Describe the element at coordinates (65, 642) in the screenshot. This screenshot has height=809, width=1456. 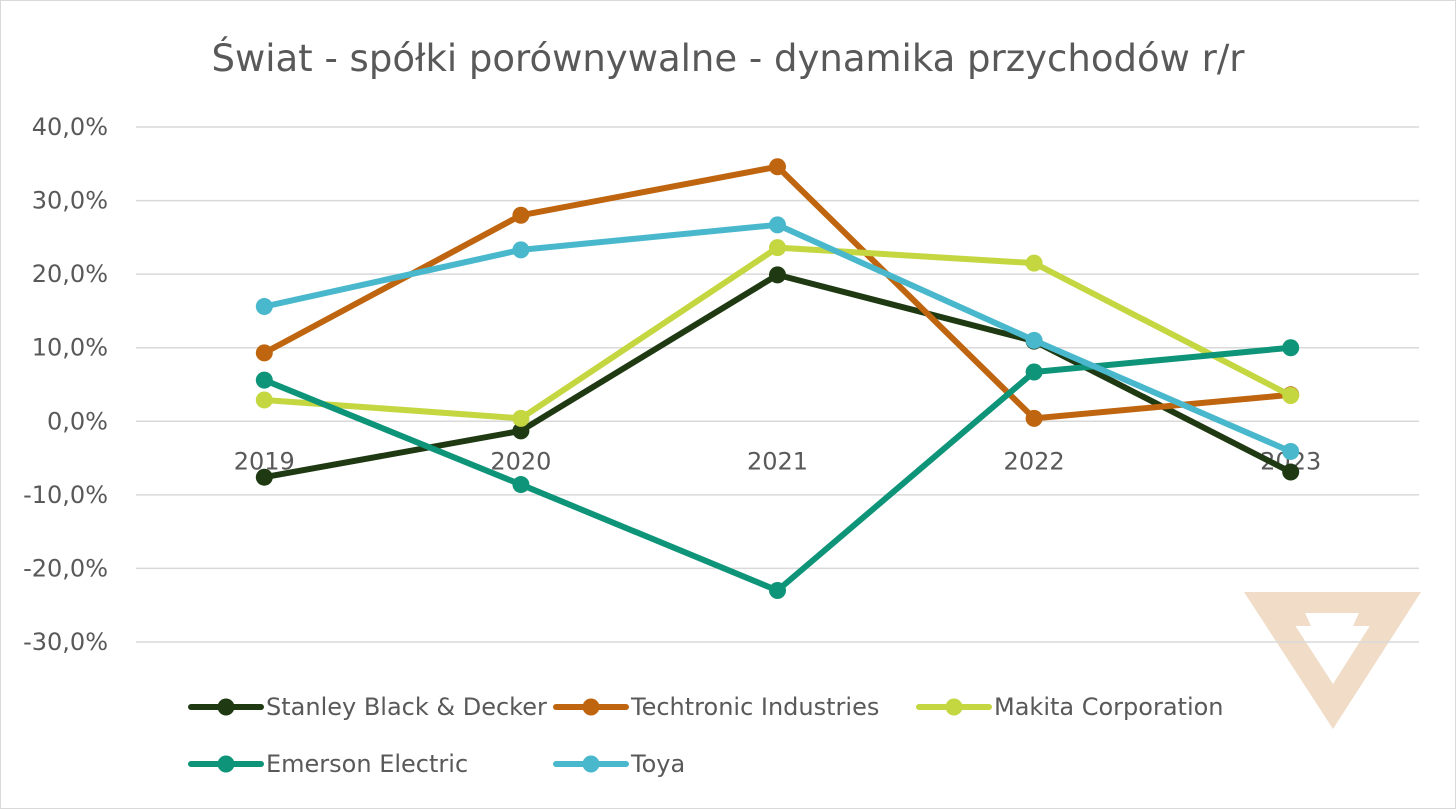
I see `y-tick-label: -30,0%` at that location.